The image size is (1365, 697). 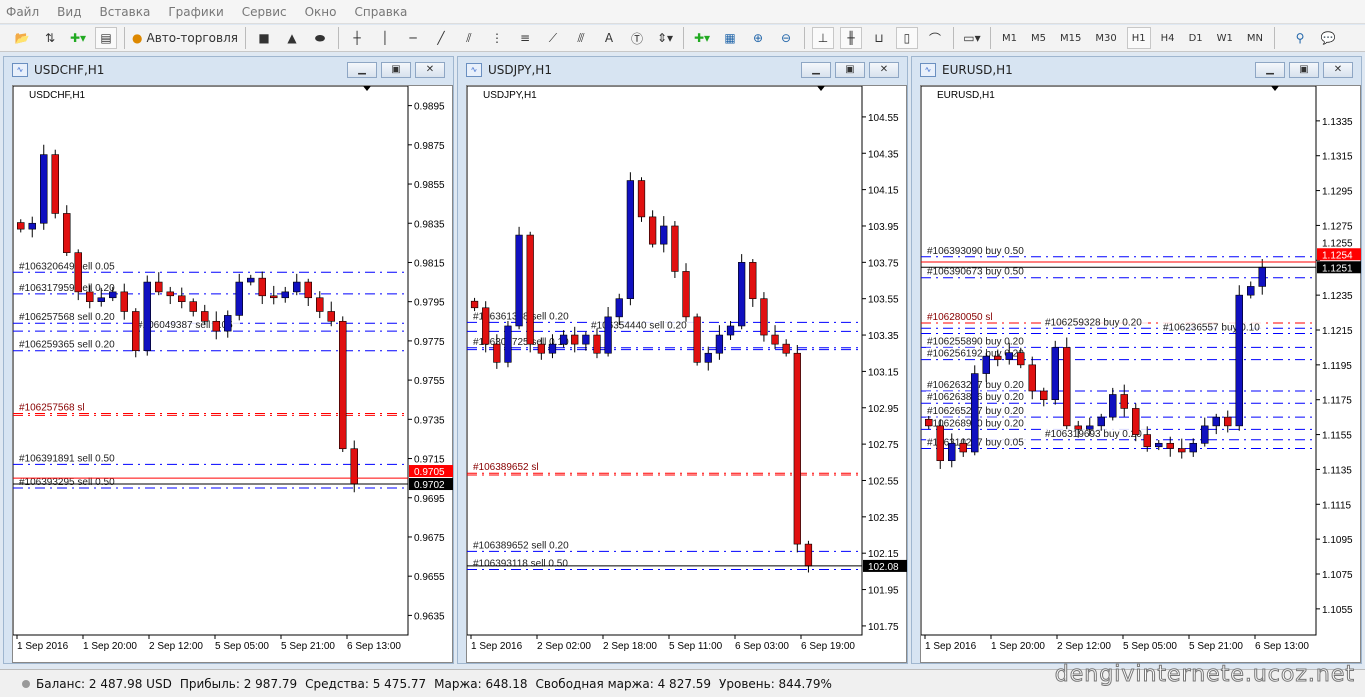 I want to click on timeframe-m1: M1, so click(x=1009, y=38).